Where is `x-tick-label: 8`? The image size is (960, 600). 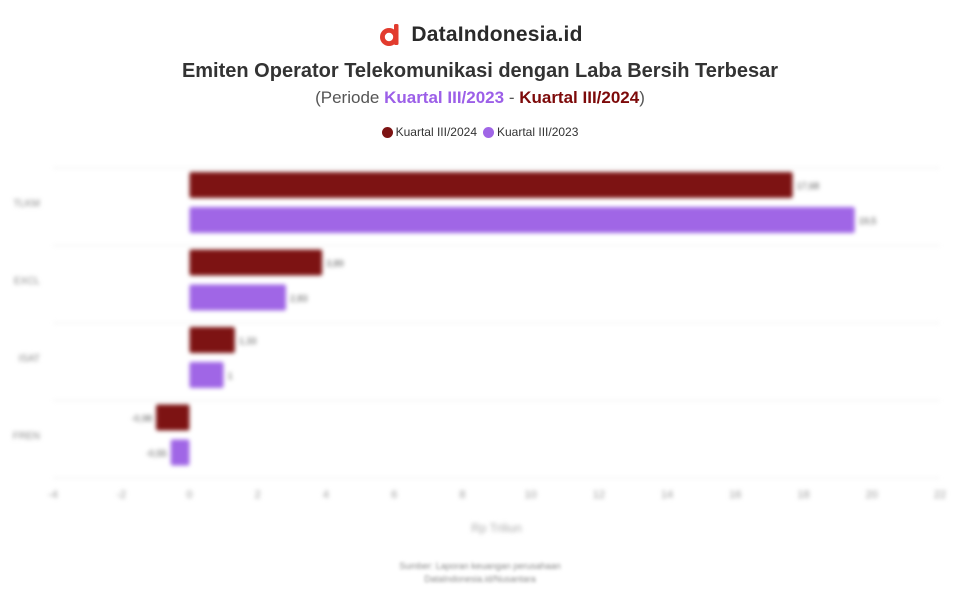
x-tick-label: 8 is located at coordinates (462, 495).